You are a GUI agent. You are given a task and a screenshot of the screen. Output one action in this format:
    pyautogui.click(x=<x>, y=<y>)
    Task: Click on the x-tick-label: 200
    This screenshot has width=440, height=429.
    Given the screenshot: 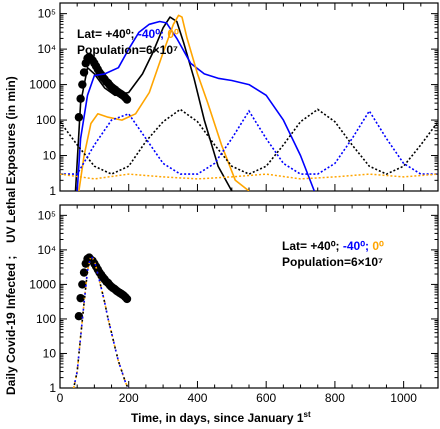 What is the action you would take?
    pyautogui.click(x=129, y=398)
    